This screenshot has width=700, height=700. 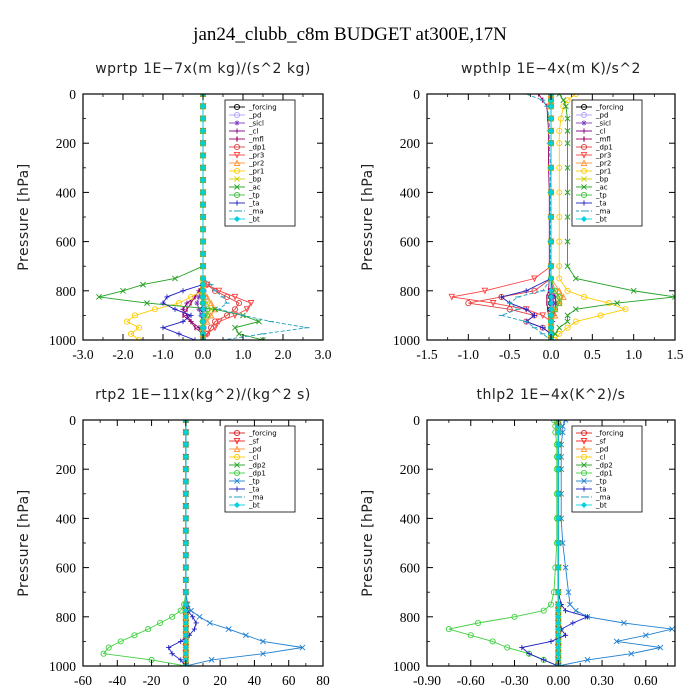 I want to click on legend-entry: _ma, so click(x=593, y=212).